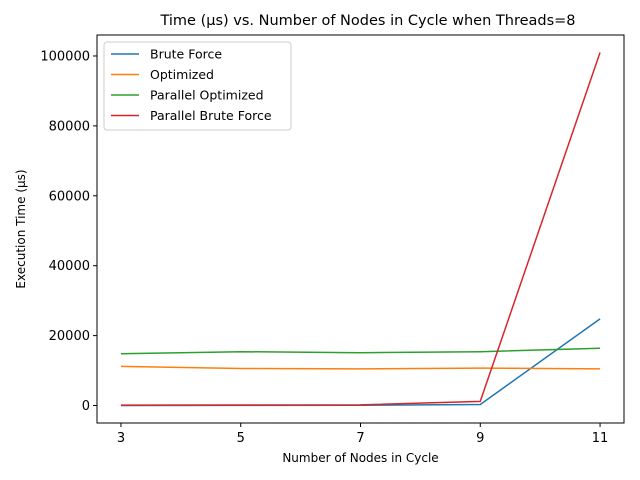 This screenshot has height=480, width=640. What do you see at coordinates (241, 438) in the screenshot?
I see `x-tick-label: 5` at bounding box center [241, 438].